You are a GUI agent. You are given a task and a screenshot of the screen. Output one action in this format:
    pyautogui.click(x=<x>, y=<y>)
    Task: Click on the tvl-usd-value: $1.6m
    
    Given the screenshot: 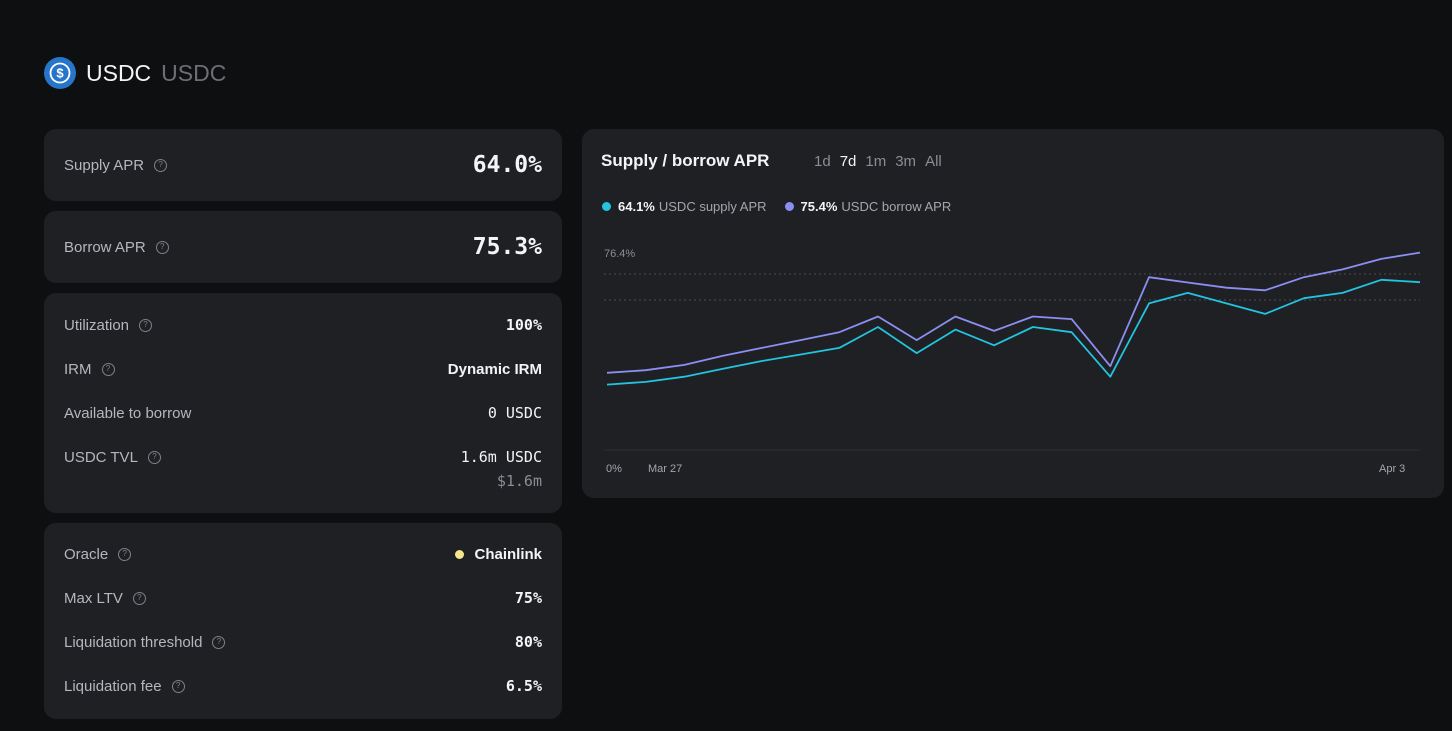 What is the action you would take?
    pyautogui.click(x=519, y=481)
    